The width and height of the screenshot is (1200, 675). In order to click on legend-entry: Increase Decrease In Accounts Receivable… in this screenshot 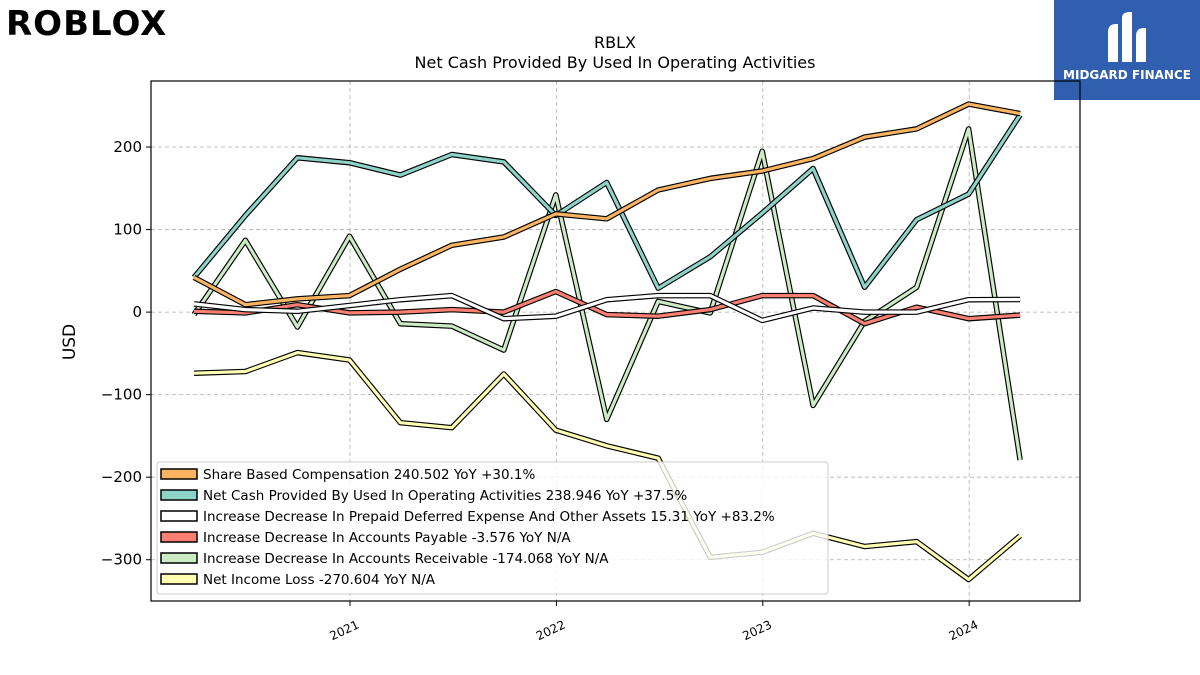, I will do `click(406, 559)`.